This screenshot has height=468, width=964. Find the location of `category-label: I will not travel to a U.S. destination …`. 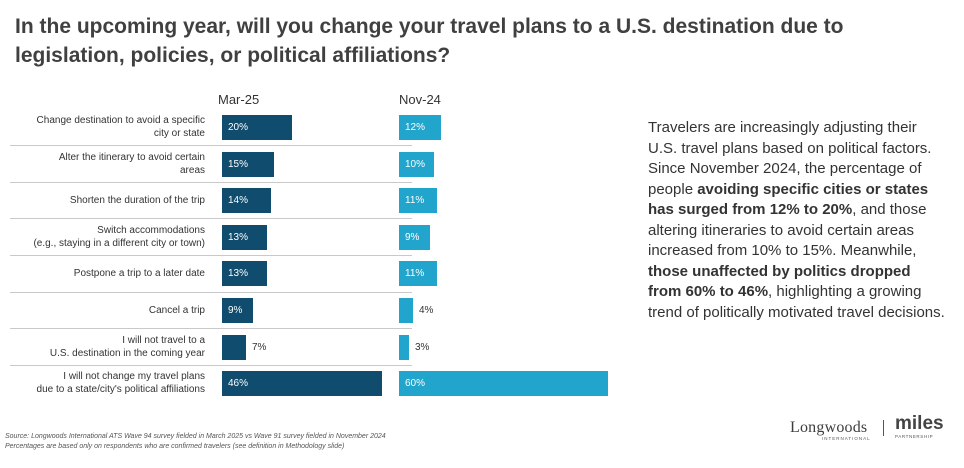

category-label: I will not travel to a U.S. destination … is located at coordinates (127, 346).